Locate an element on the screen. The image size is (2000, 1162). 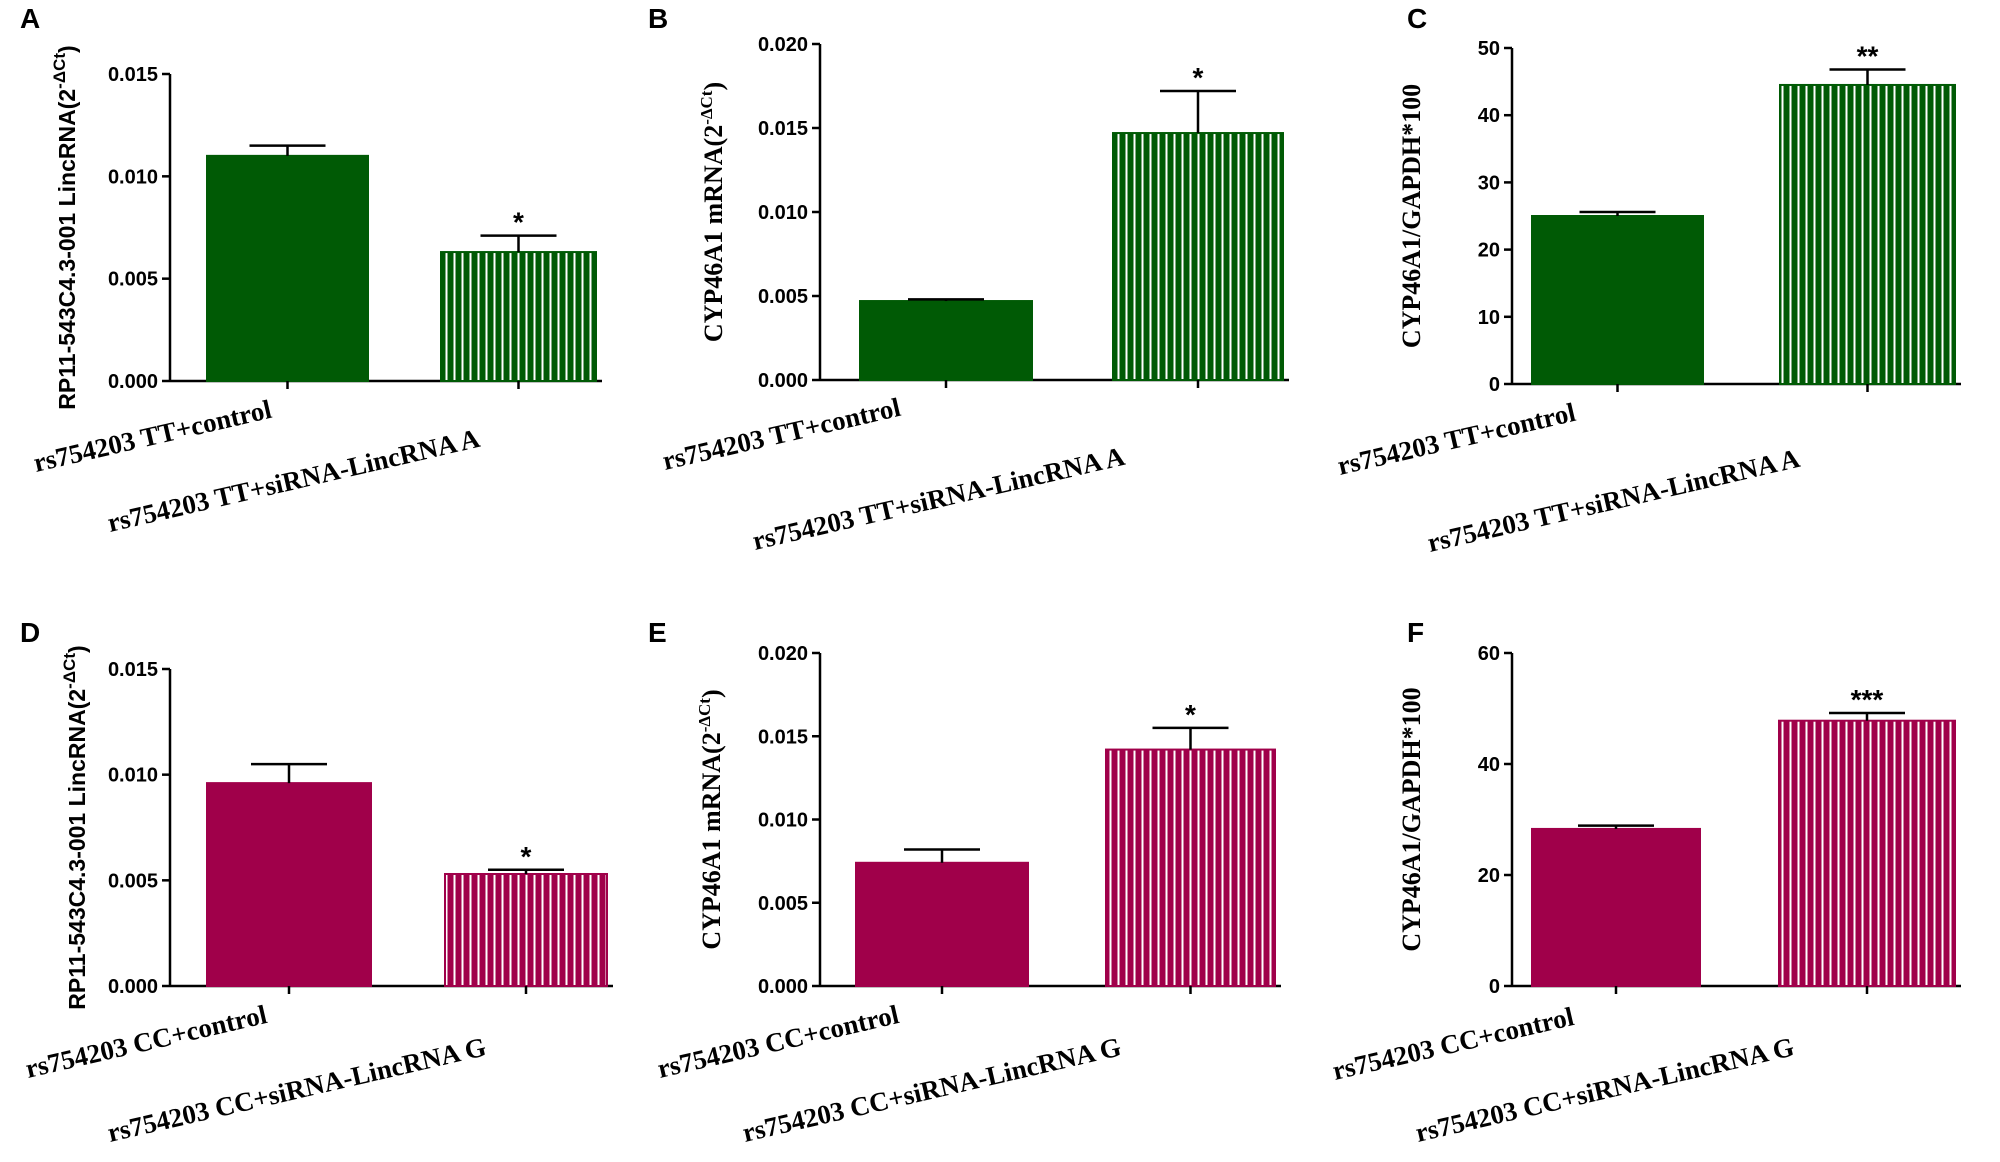
panel-label: A is located at coordinates (30, 18).